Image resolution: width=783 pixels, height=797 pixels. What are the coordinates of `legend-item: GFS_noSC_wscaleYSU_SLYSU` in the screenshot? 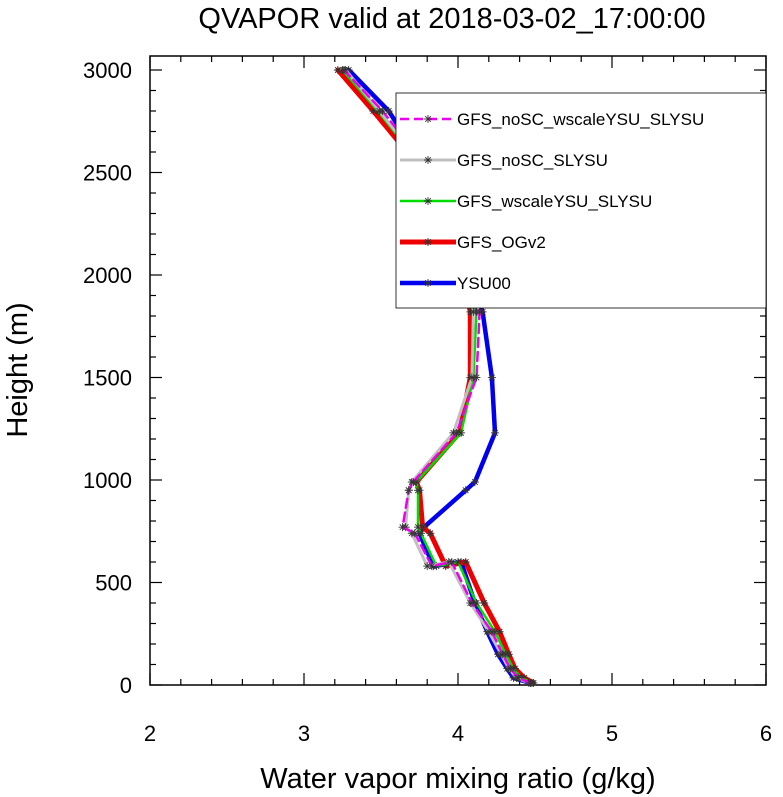 It's located at (552, 119).